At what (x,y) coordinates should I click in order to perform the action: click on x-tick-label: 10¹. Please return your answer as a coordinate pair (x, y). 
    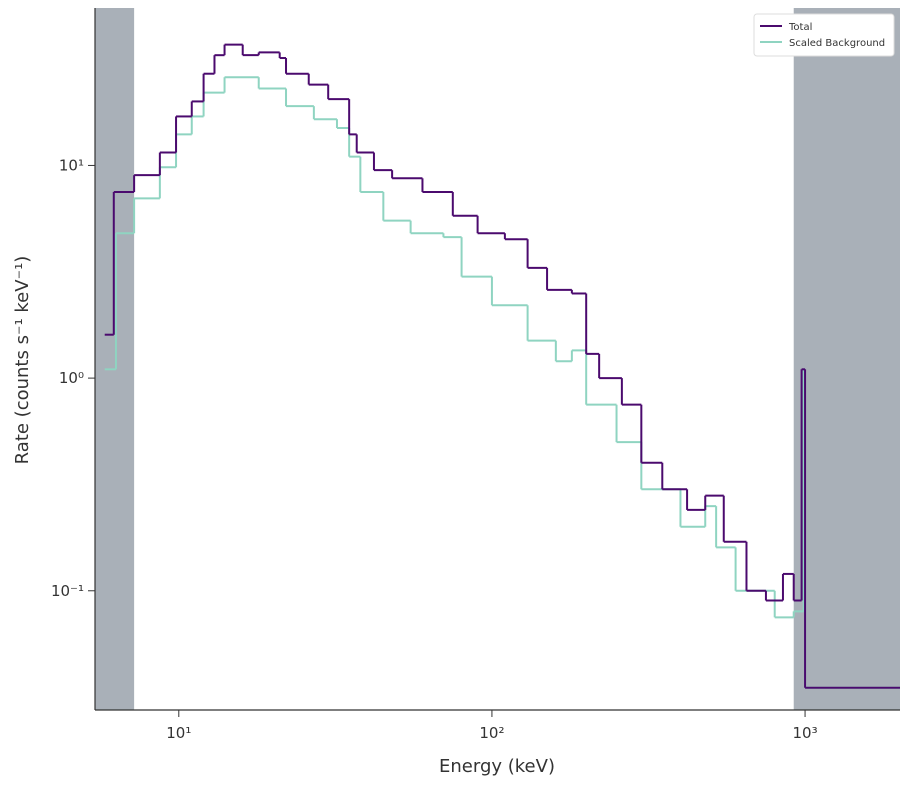
    Looking at the image, I should click on (178, 733).